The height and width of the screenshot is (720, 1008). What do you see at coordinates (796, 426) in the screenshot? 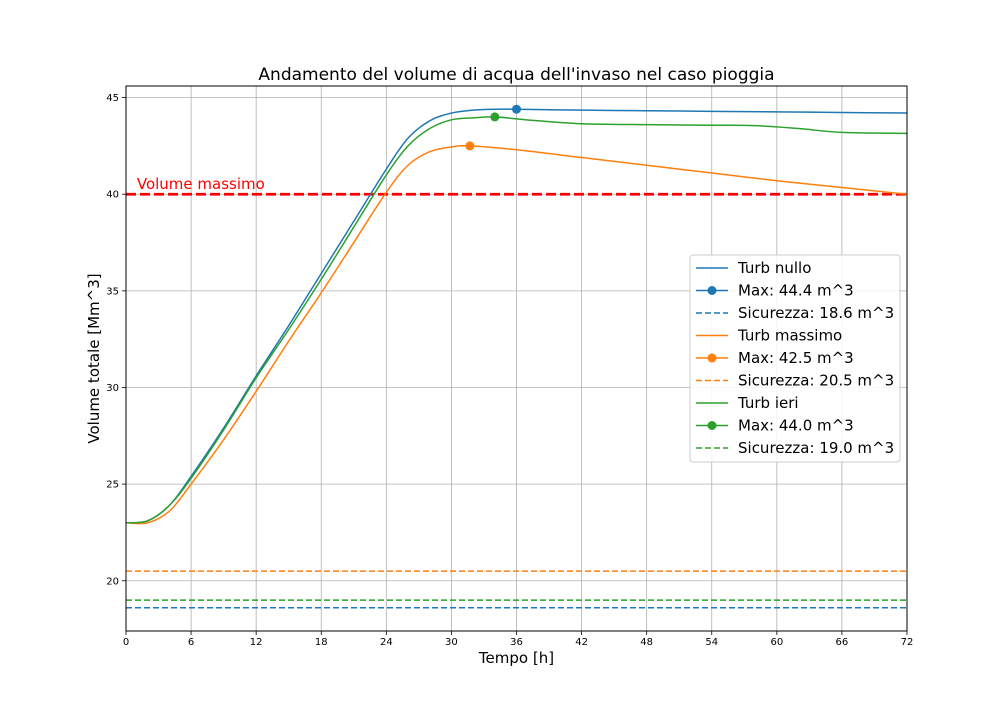
I see `legend-label: Max: 44.0 m^3` at bounding box center [796, 426].